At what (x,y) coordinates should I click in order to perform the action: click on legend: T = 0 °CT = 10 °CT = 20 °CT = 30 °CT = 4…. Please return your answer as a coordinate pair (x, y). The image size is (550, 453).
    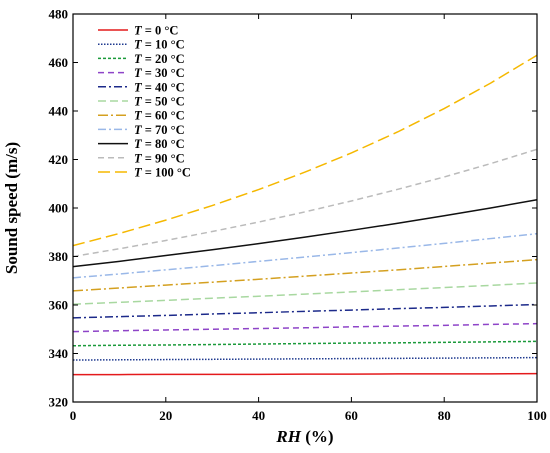
    Looking at the image, I should click on (144, 102).